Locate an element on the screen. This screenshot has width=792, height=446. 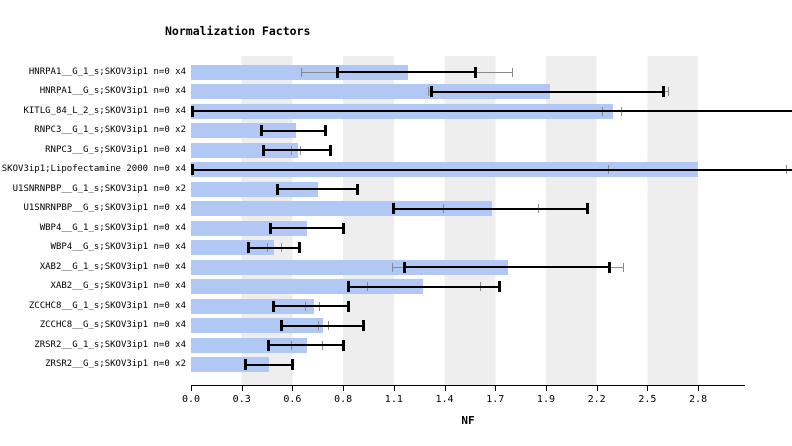
row-label: ZRSR2__G_s;SKOV3ip1 n=0 x2 is located at coordinates (115, 364).